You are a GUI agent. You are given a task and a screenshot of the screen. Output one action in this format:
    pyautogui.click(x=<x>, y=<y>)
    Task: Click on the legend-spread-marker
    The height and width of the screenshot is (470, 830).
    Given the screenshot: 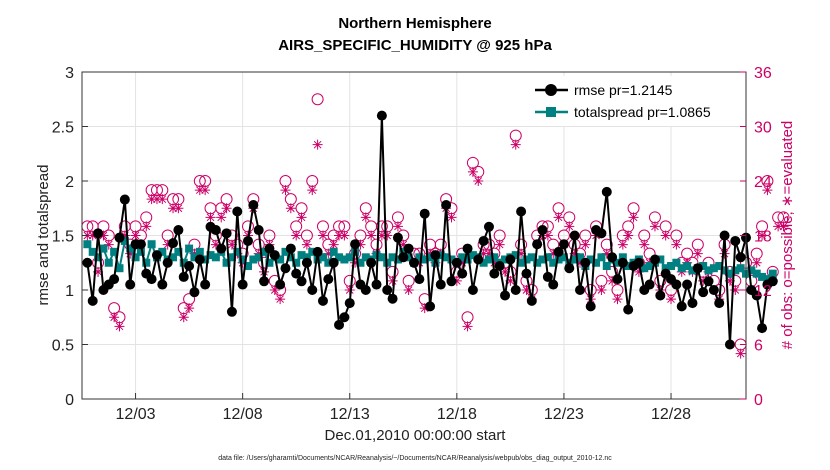 What is the action you would take?
    pyautogui.click(x=551, y=112)
    